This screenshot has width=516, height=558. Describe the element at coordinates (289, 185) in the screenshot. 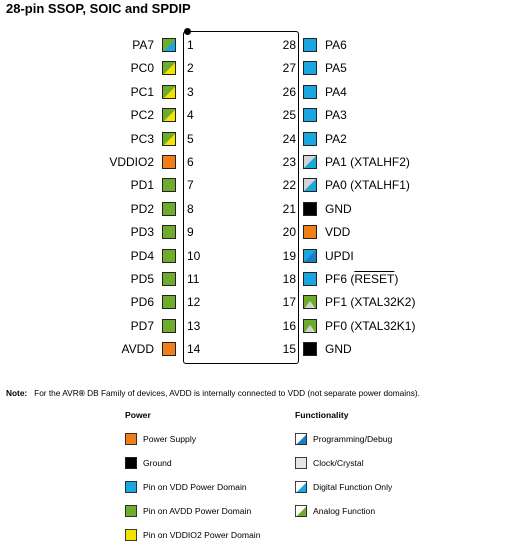

I see `pin-number-22: 22` at that location.